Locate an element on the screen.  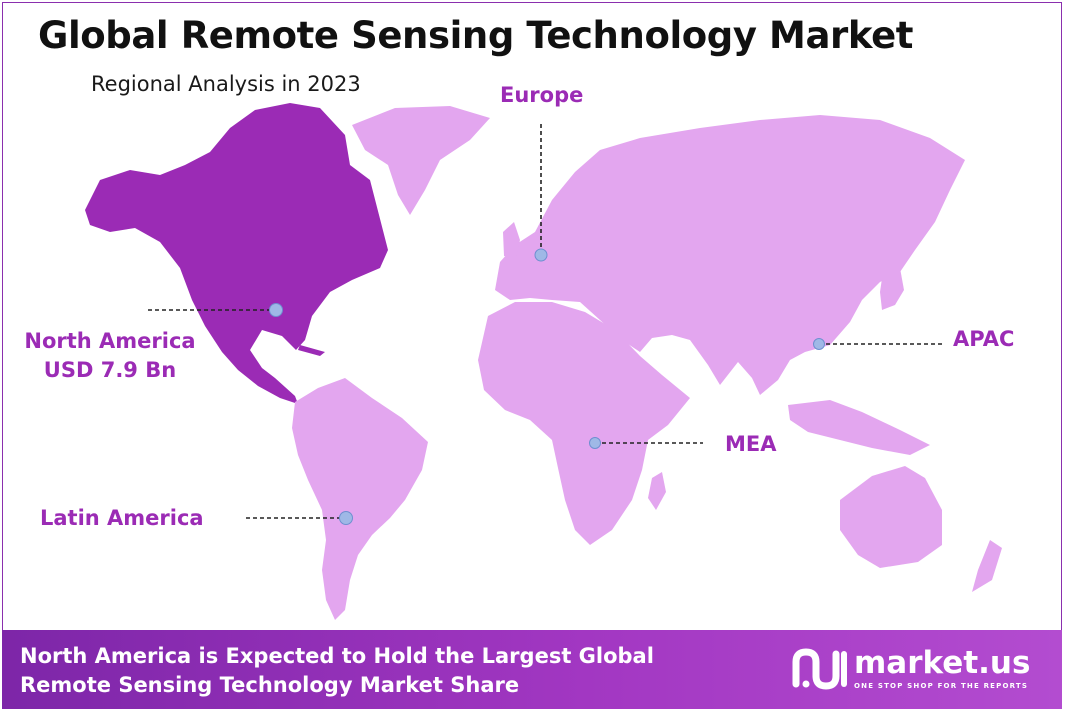
latin-america-marker is located at coordinates (346, 518).